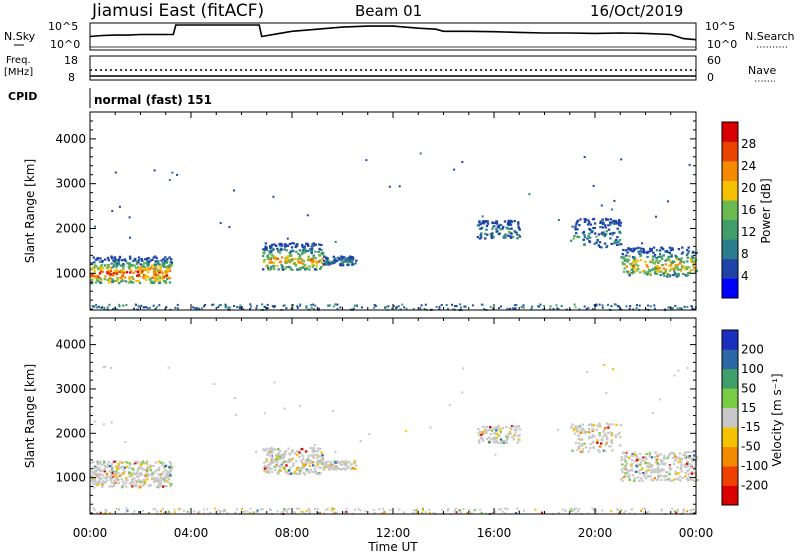 The image size is (800, 554). Describe the element at coordinates (748, 408) in the screenshot. I see `colorbar-tick-label: 15` at that location.